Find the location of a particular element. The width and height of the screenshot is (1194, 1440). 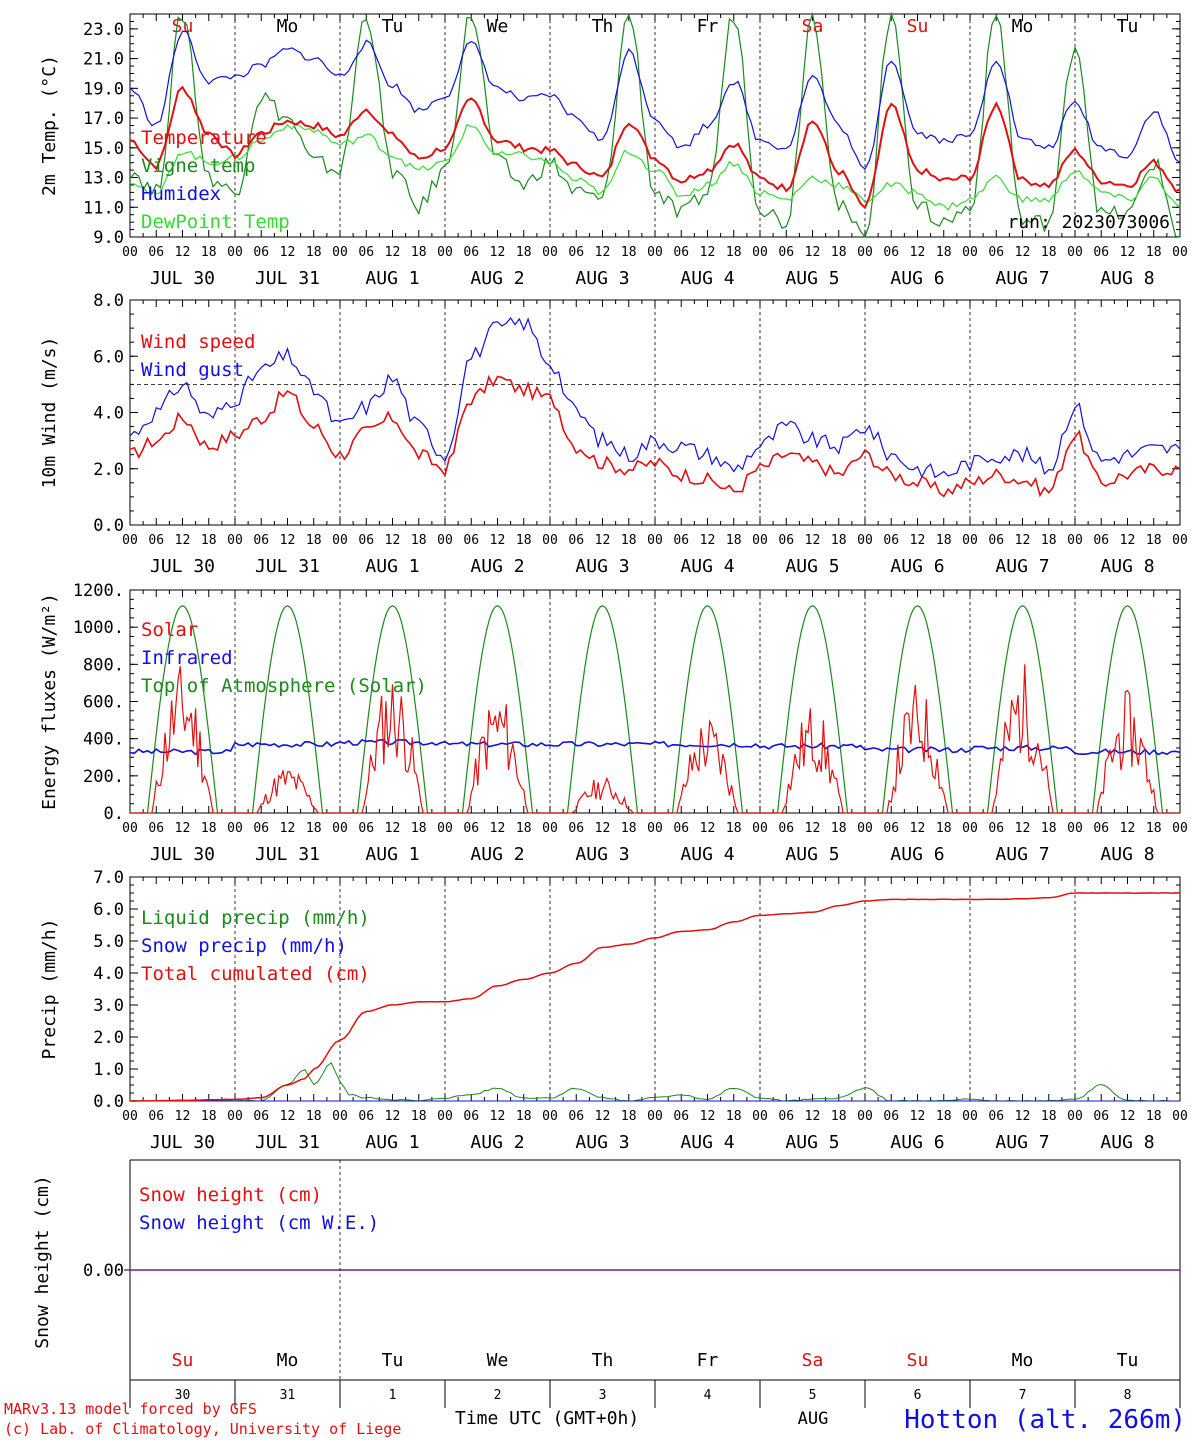

weekday-bottom-label: We is located at coordinates (498, 1360).